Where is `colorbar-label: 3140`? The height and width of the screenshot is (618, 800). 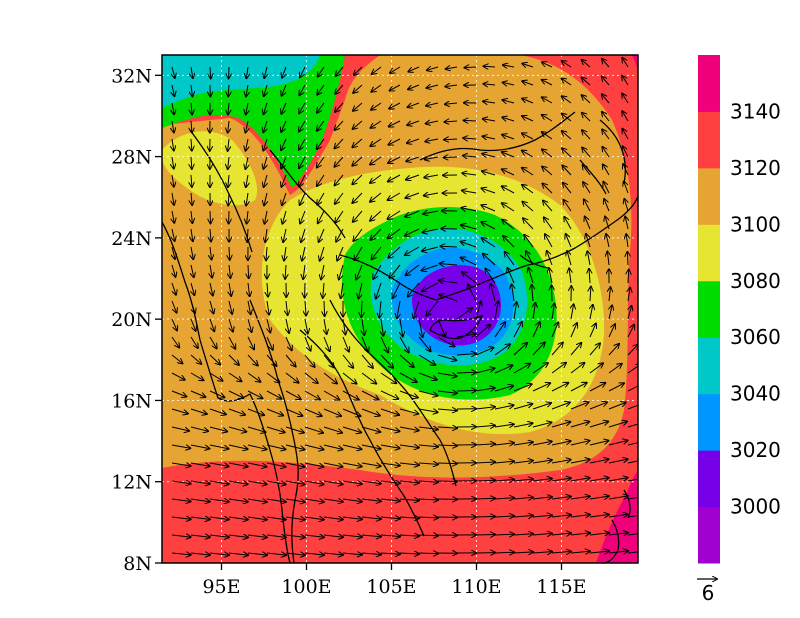
colorbar-label: 3140 is located at coordinates (755, 111).